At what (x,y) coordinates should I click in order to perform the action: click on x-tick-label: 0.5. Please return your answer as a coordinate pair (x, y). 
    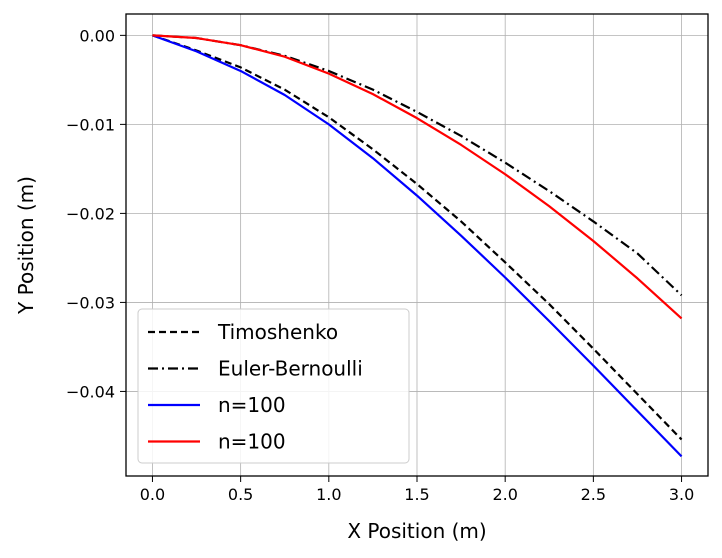
    Looking at the image, I should click on (240, 494).